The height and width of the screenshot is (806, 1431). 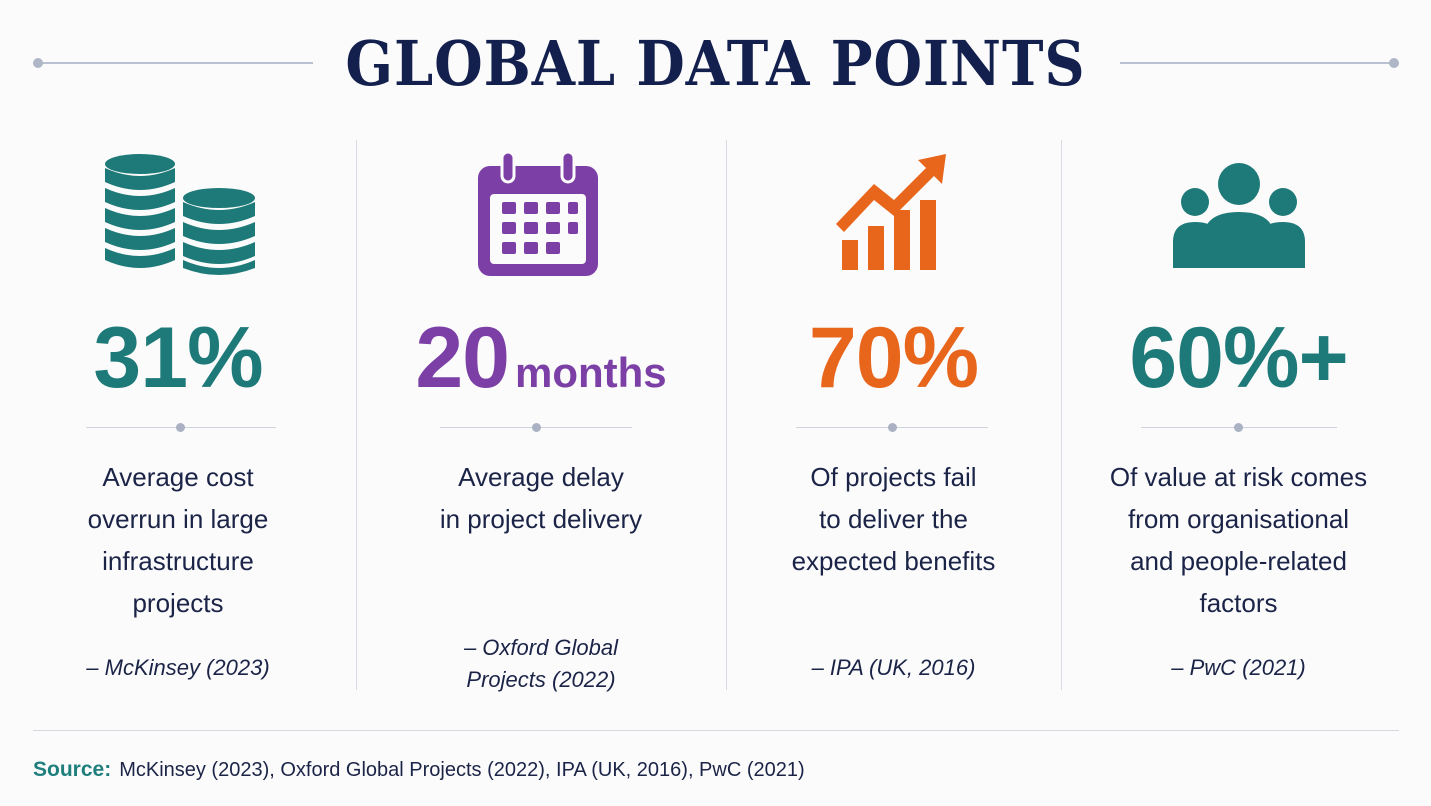 What do you see at coordinates (462, 358) in the screenshot?
I see `stat-number: 20` at bounding box center [462, 358].